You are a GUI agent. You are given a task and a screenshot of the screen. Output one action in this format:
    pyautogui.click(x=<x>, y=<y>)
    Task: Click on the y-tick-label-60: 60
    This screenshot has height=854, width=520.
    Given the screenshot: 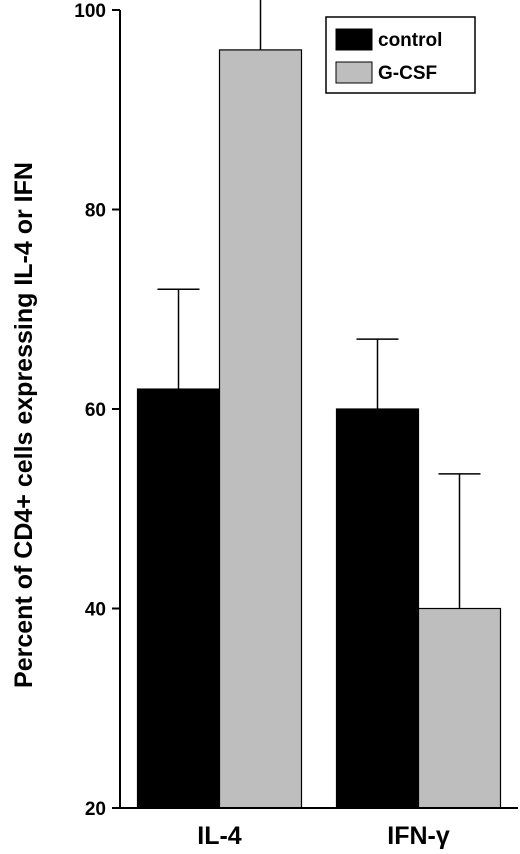 What is the action you would take?
    pyautogui.click(x=95, y=410)
    